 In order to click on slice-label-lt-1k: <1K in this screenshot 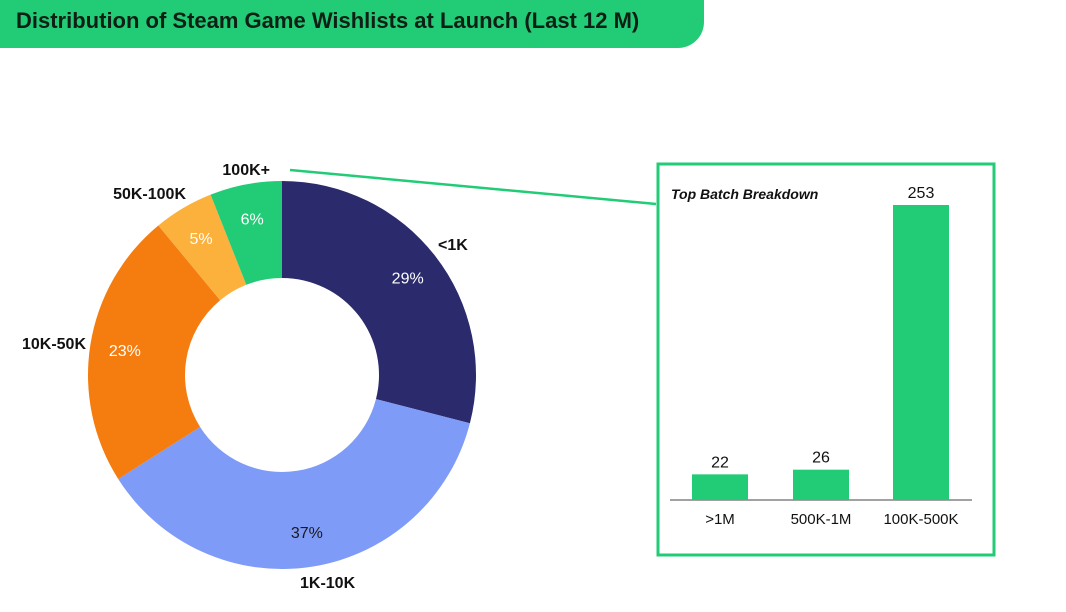, I will do `click(453, 245)`.